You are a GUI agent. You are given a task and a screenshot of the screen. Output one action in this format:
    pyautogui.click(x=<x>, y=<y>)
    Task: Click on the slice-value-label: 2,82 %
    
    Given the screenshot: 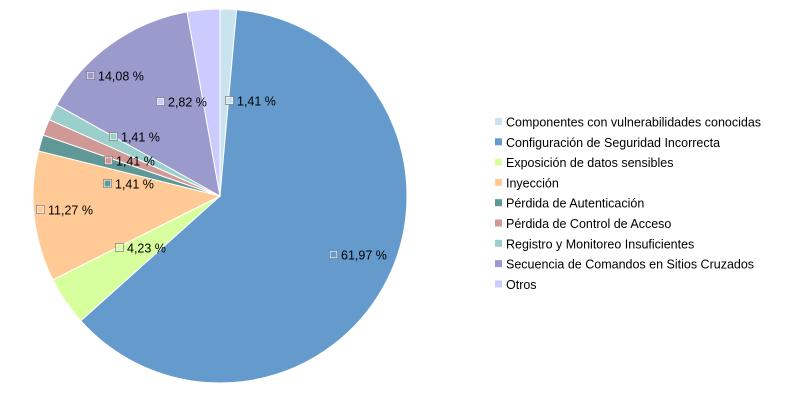 What is the action you would take?
    pyautogui.click(x=187, y=103)
    